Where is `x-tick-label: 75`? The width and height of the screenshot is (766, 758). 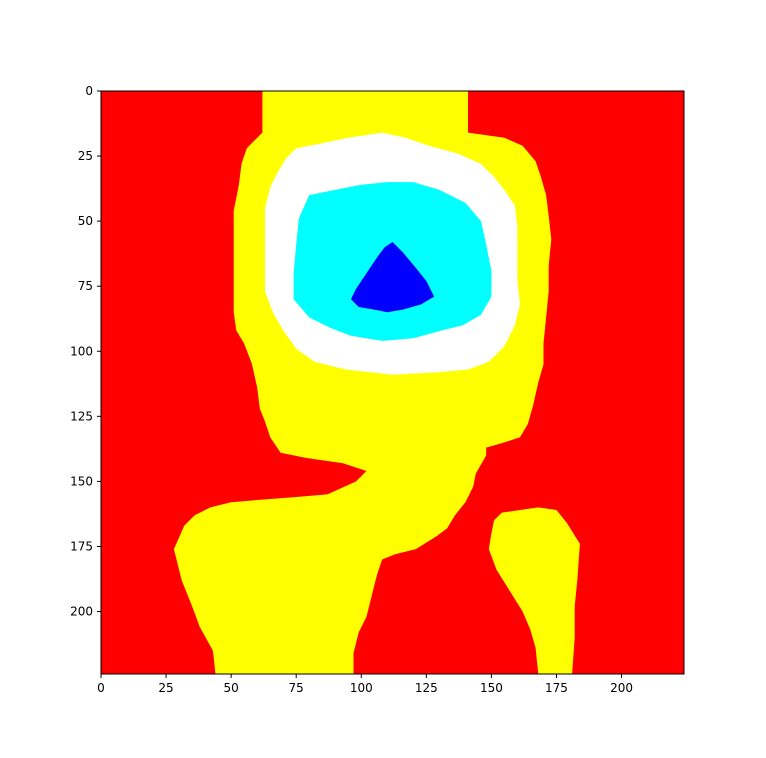
x-tick-label: 75 is located at coordinates (296, 688).